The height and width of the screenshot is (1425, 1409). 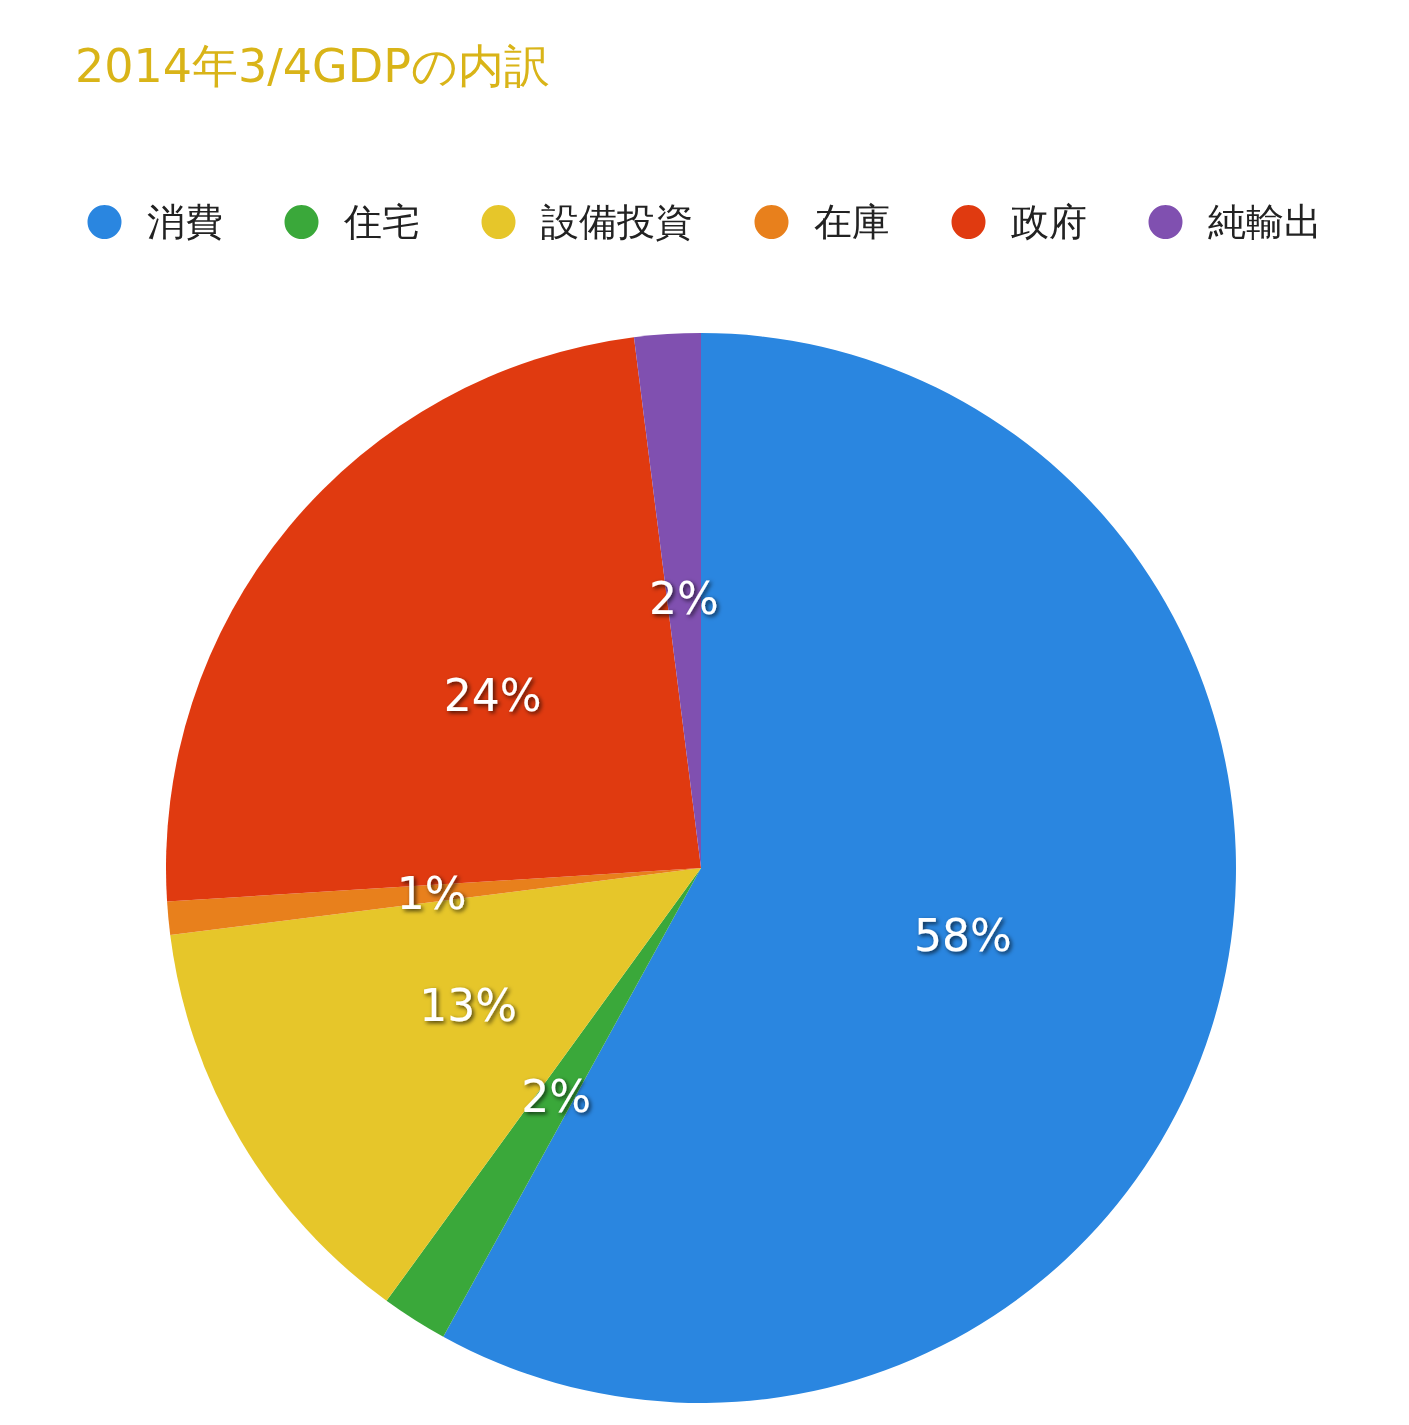 I want to click on data-label: 1%, so click(x=431, y=893).